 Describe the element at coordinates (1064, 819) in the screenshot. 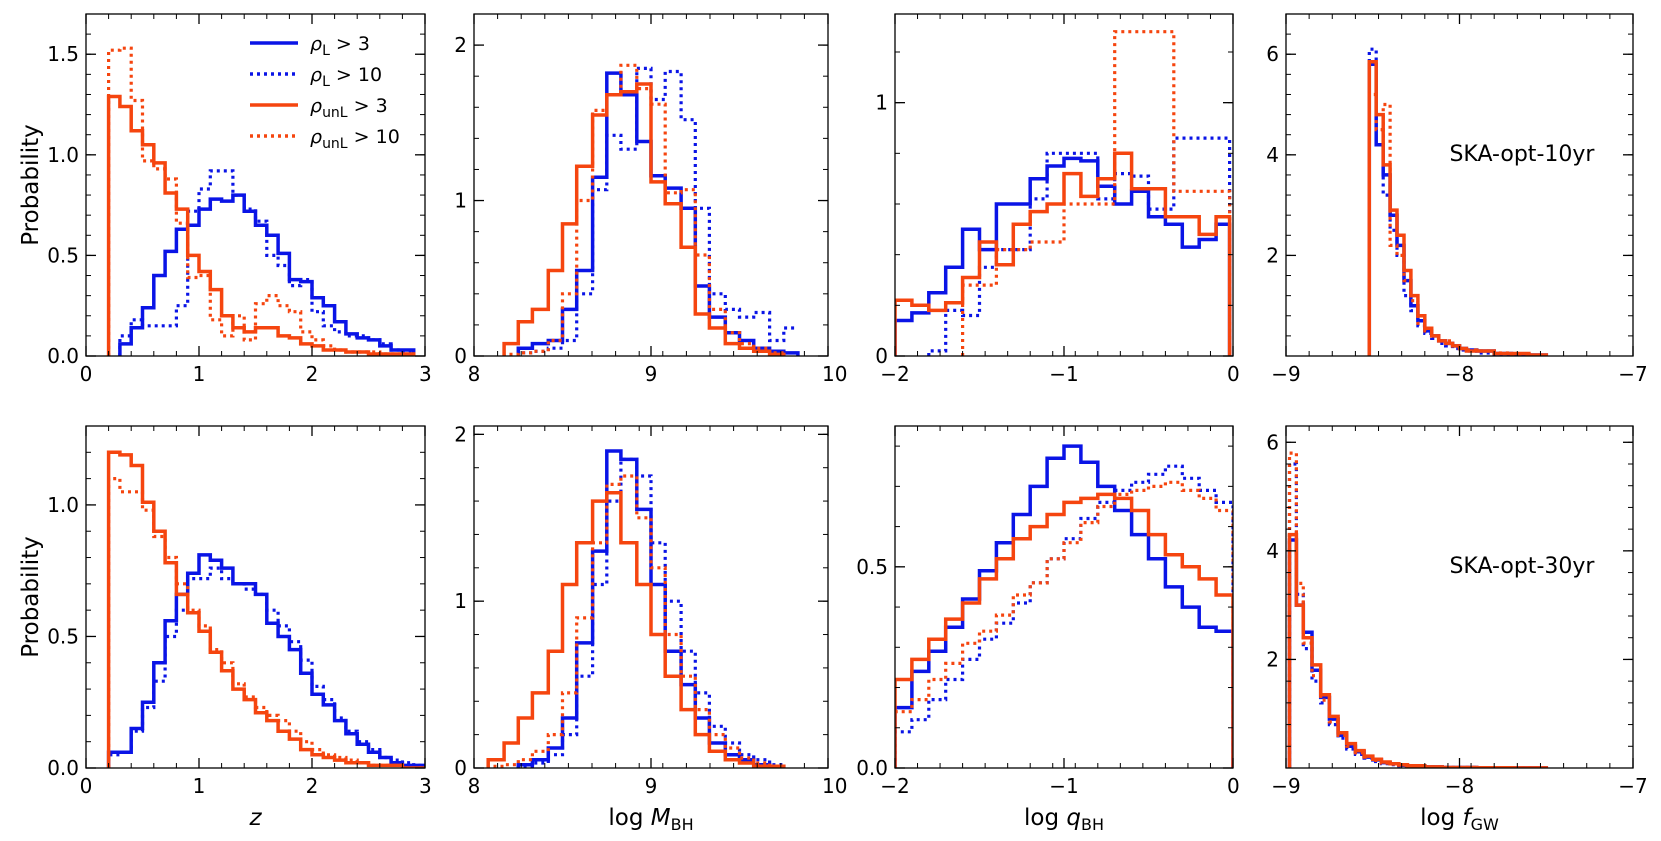

I see `x-axis-label: log qBH` at that location.